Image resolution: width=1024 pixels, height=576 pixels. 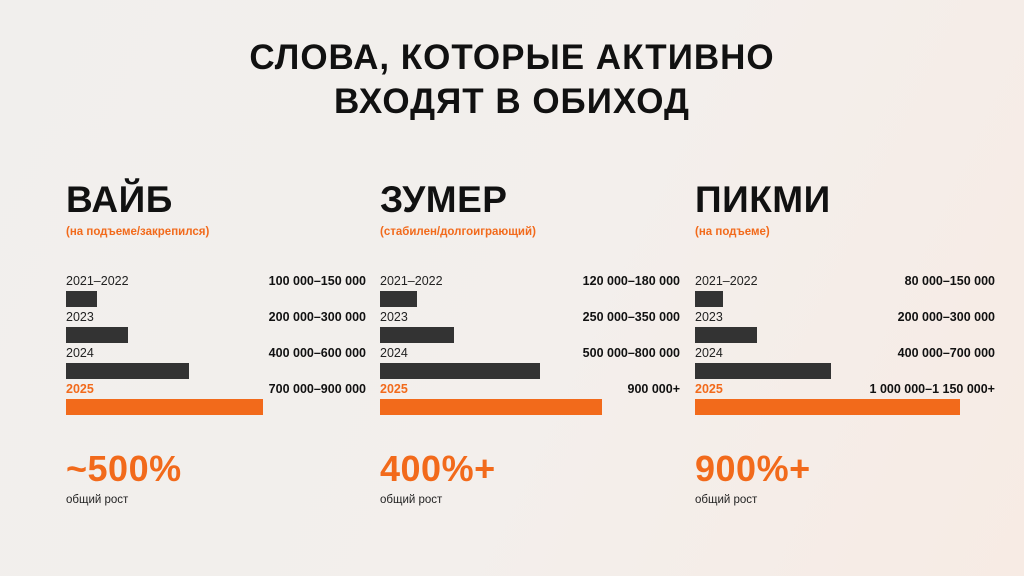 I want to click on bar-row: 2024 500 000–800 000, so click(x=530, y=364).